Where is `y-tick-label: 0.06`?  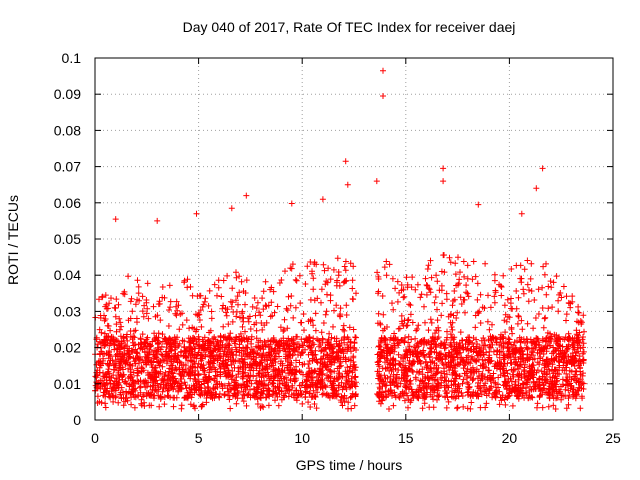
y-tick-label: 0.06 is located at coordinates (67, 203).